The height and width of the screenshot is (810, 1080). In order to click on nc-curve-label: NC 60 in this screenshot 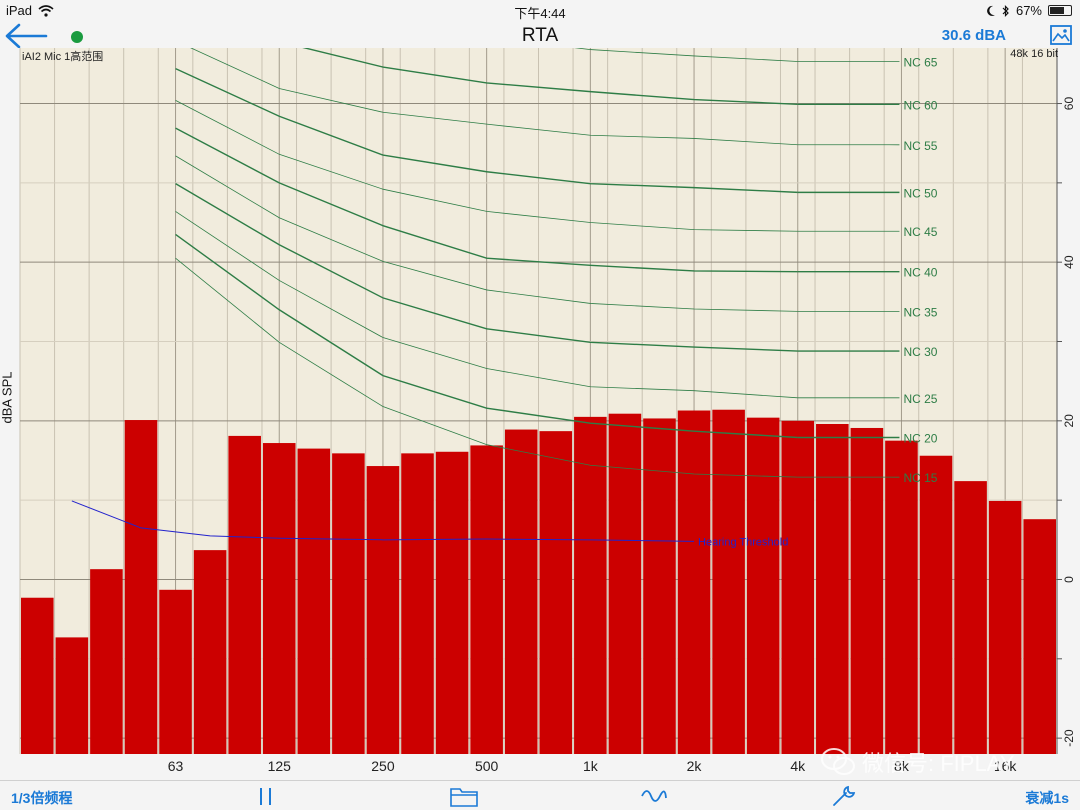, I will do `click(920, 105)`.